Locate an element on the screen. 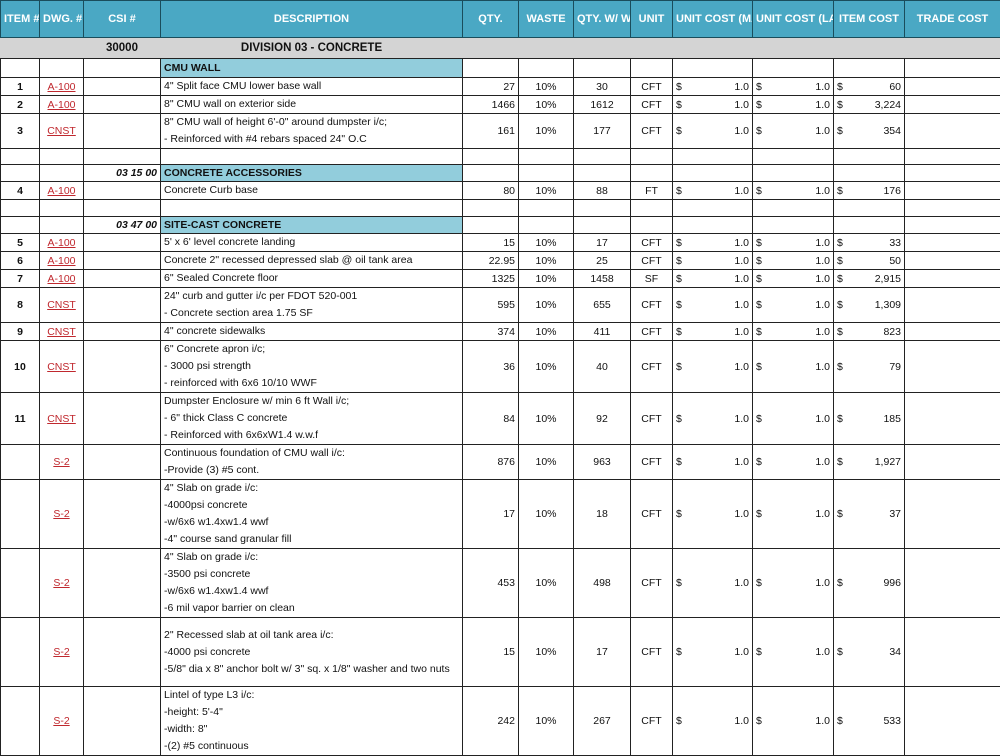 This screenshot has width=1000, height=756. qty-with-waste: 25 is located at coordinates (602, 261).